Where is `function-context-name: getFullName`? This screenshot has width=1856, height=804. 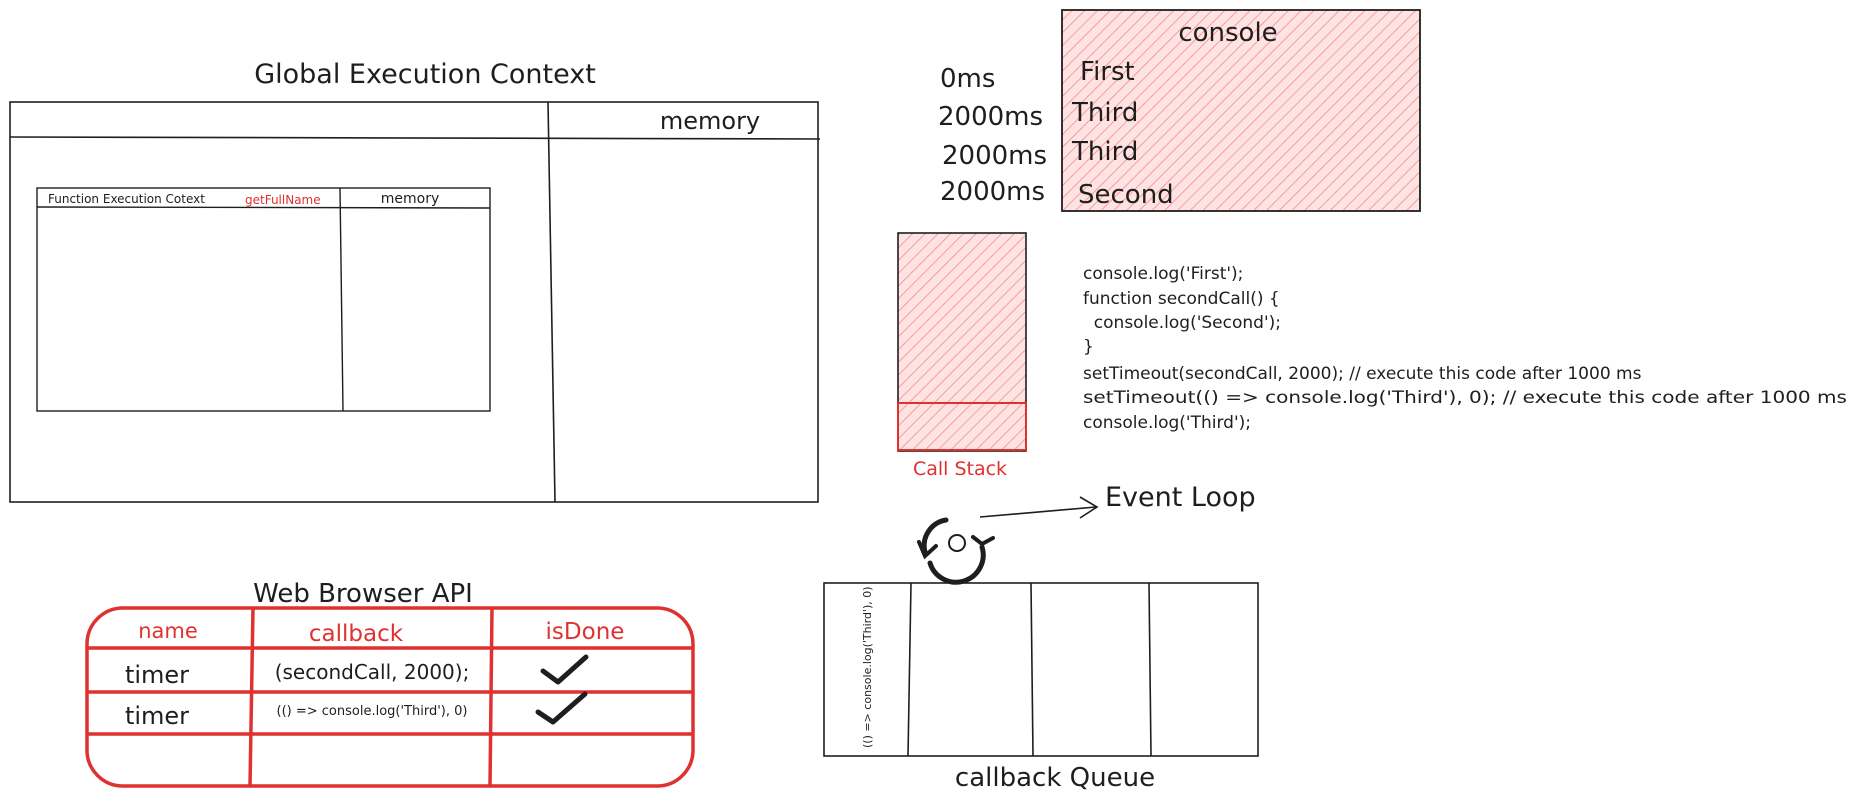 function-context-name: getFullName is located at coordinates (283, 200).